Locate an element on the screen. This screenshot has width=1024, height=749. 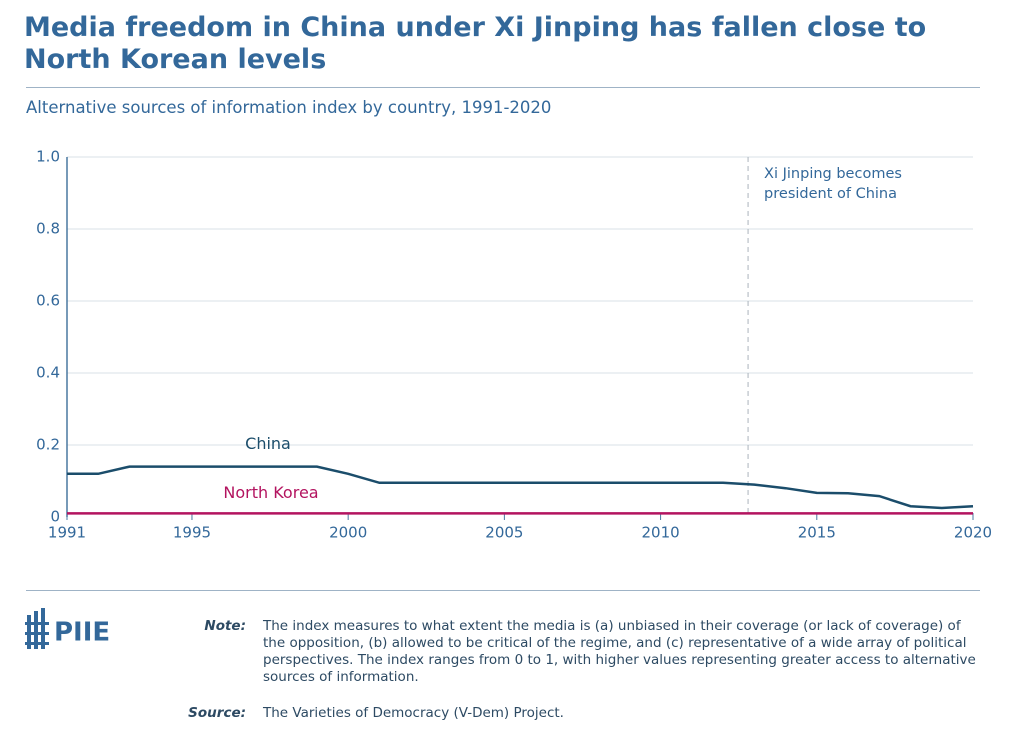
x-tick-label: 2020 is located at coordinates (973, 533).